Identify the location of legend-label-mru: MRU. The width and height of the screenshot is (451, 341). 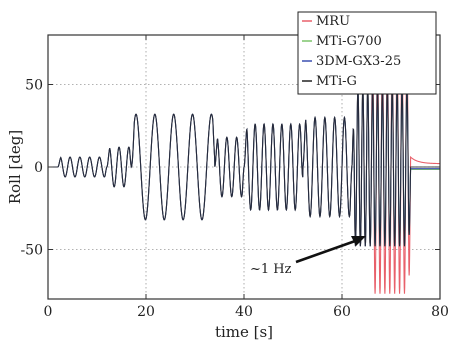
(333, 21).